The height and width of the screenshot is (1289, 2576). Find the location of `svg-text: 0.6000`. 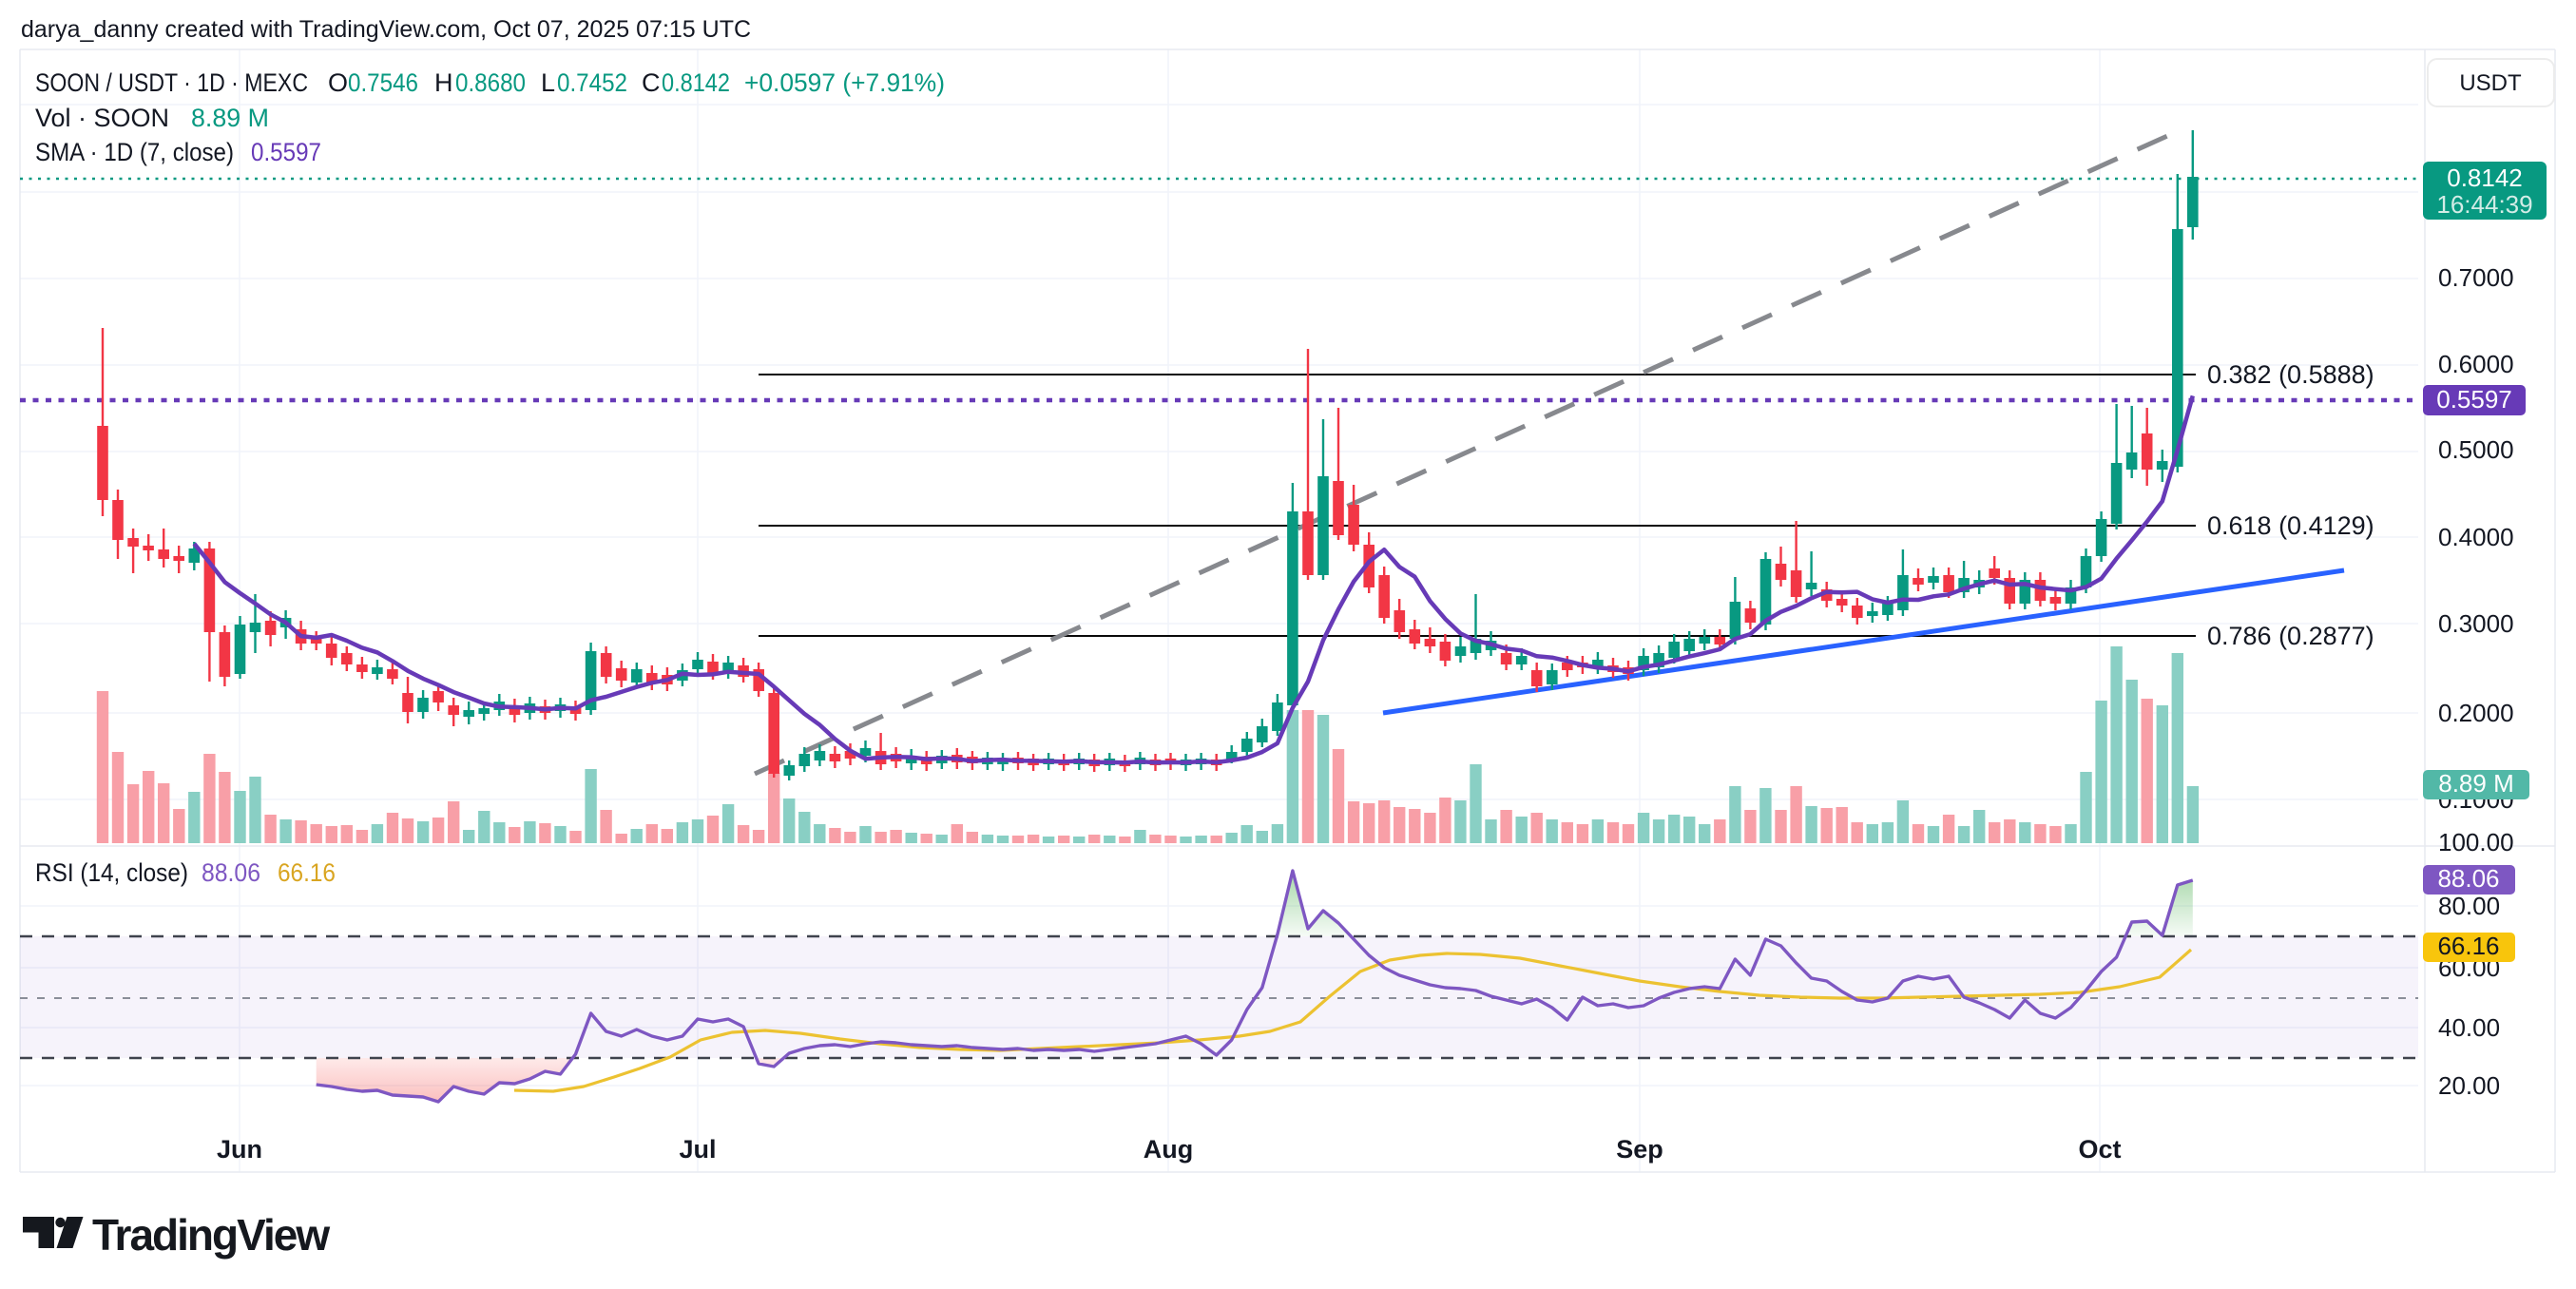

svg-text: 0.6000 is located at coordinates (2476, 364).